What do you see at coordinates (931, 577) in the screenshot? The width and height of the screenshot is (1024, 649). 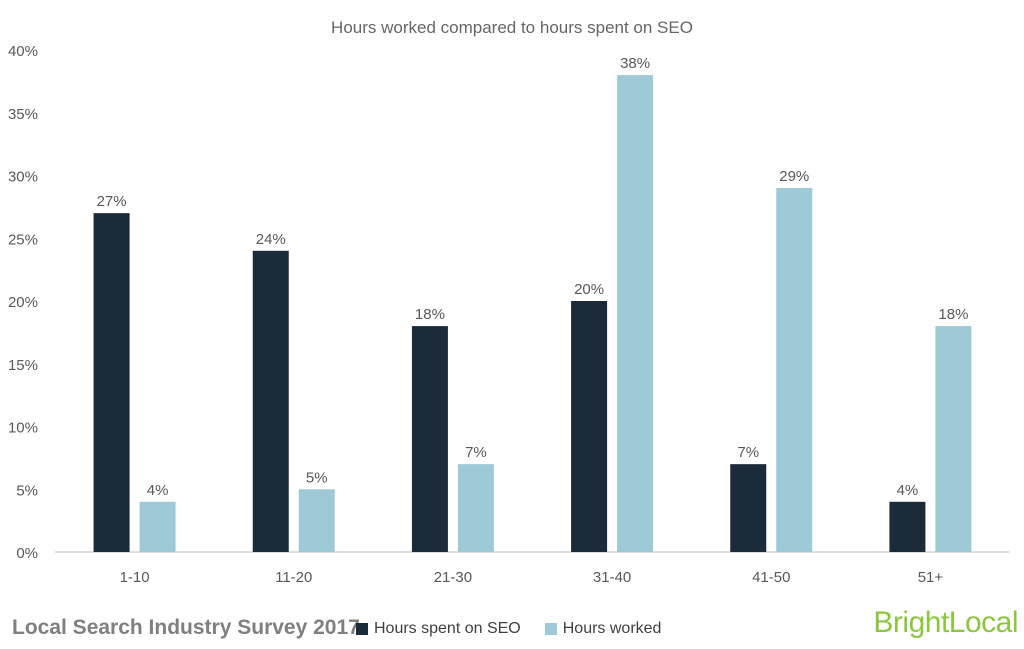 I see `x-tick-label: 51+` at bounding box center [931, 577].